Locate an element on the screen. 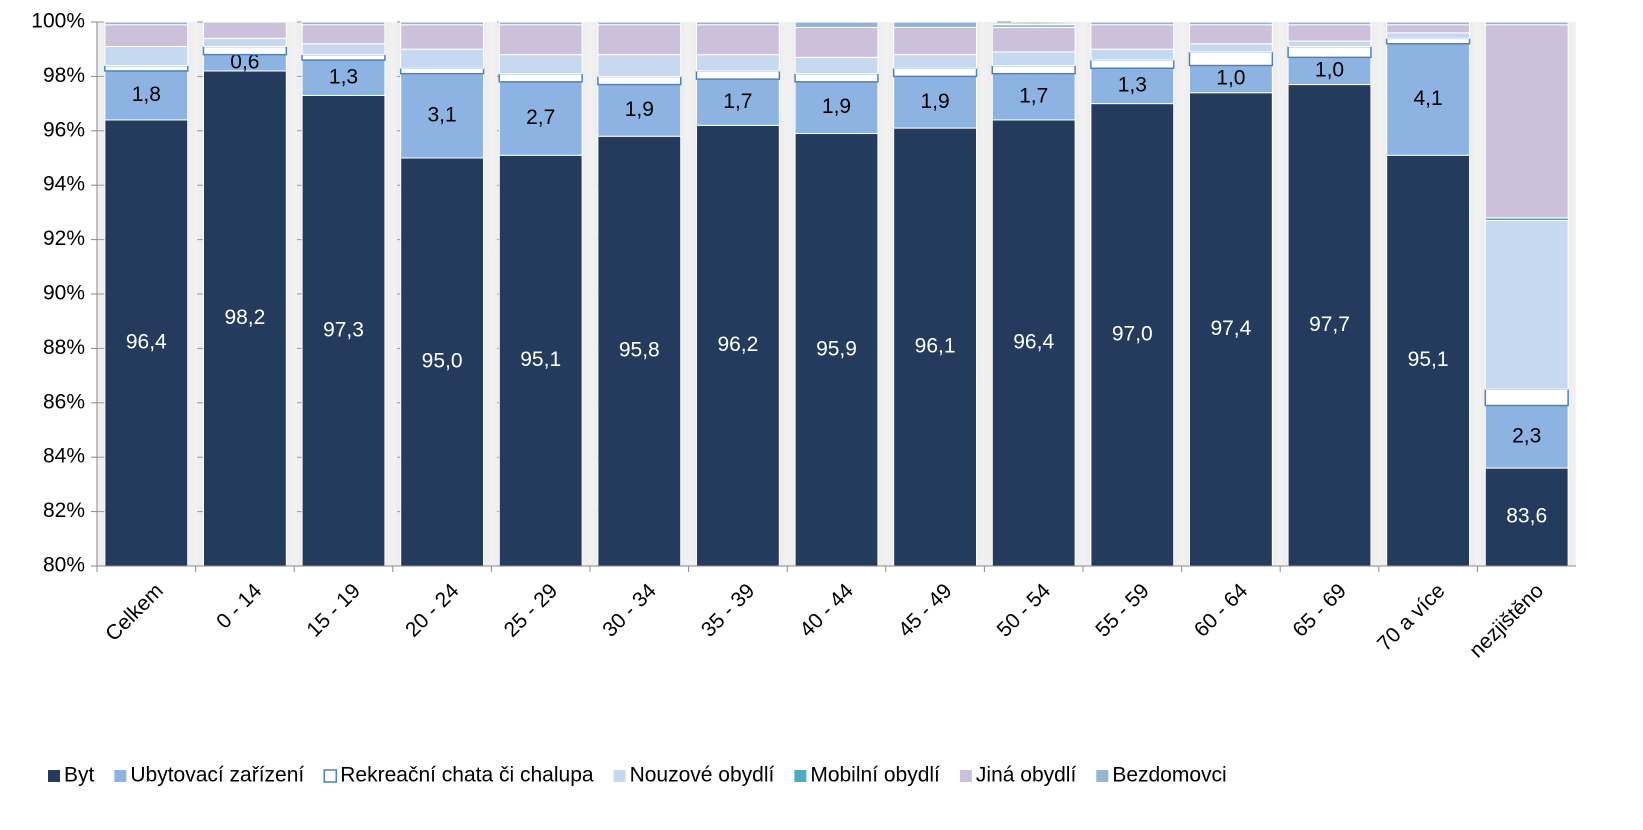 The width and height of the screenshot is (1643, 830). x-tick-label: 40 - 44 is located at coordinates (826, 610).